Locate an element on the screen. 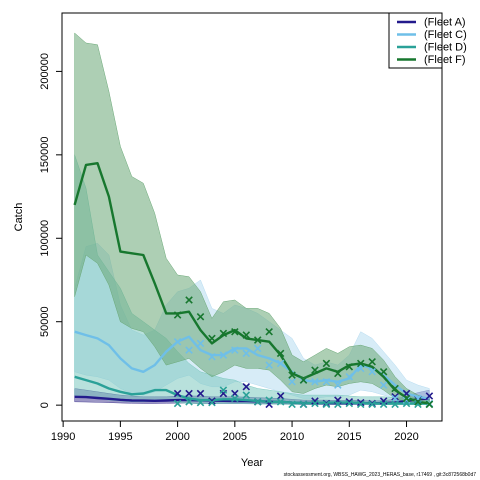  legend-label: (Fleet D) is located at coordinates (445, 48).